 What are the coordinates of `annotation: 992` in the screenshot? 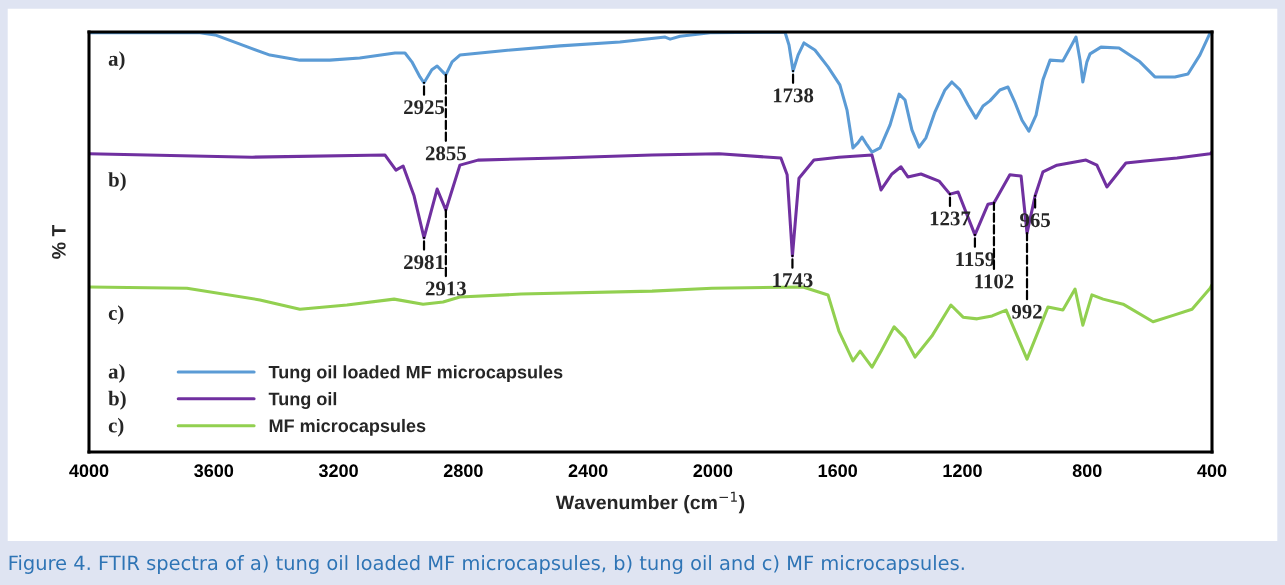 It's located at (1026, 311).